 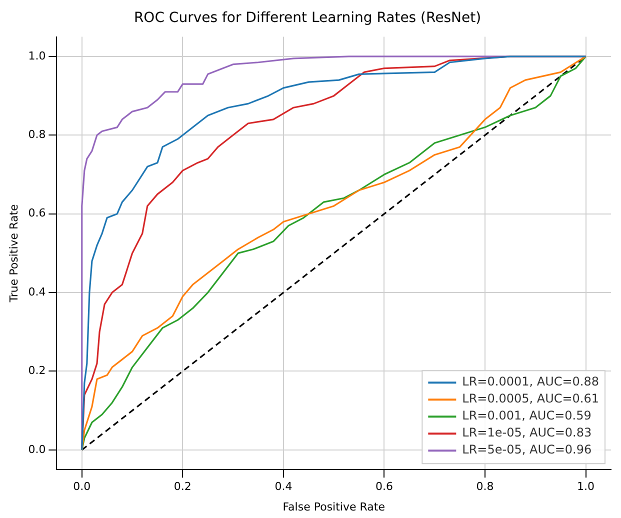 I want to click on x-axis-title: False Positive Rate, so click(x=334, y=507).